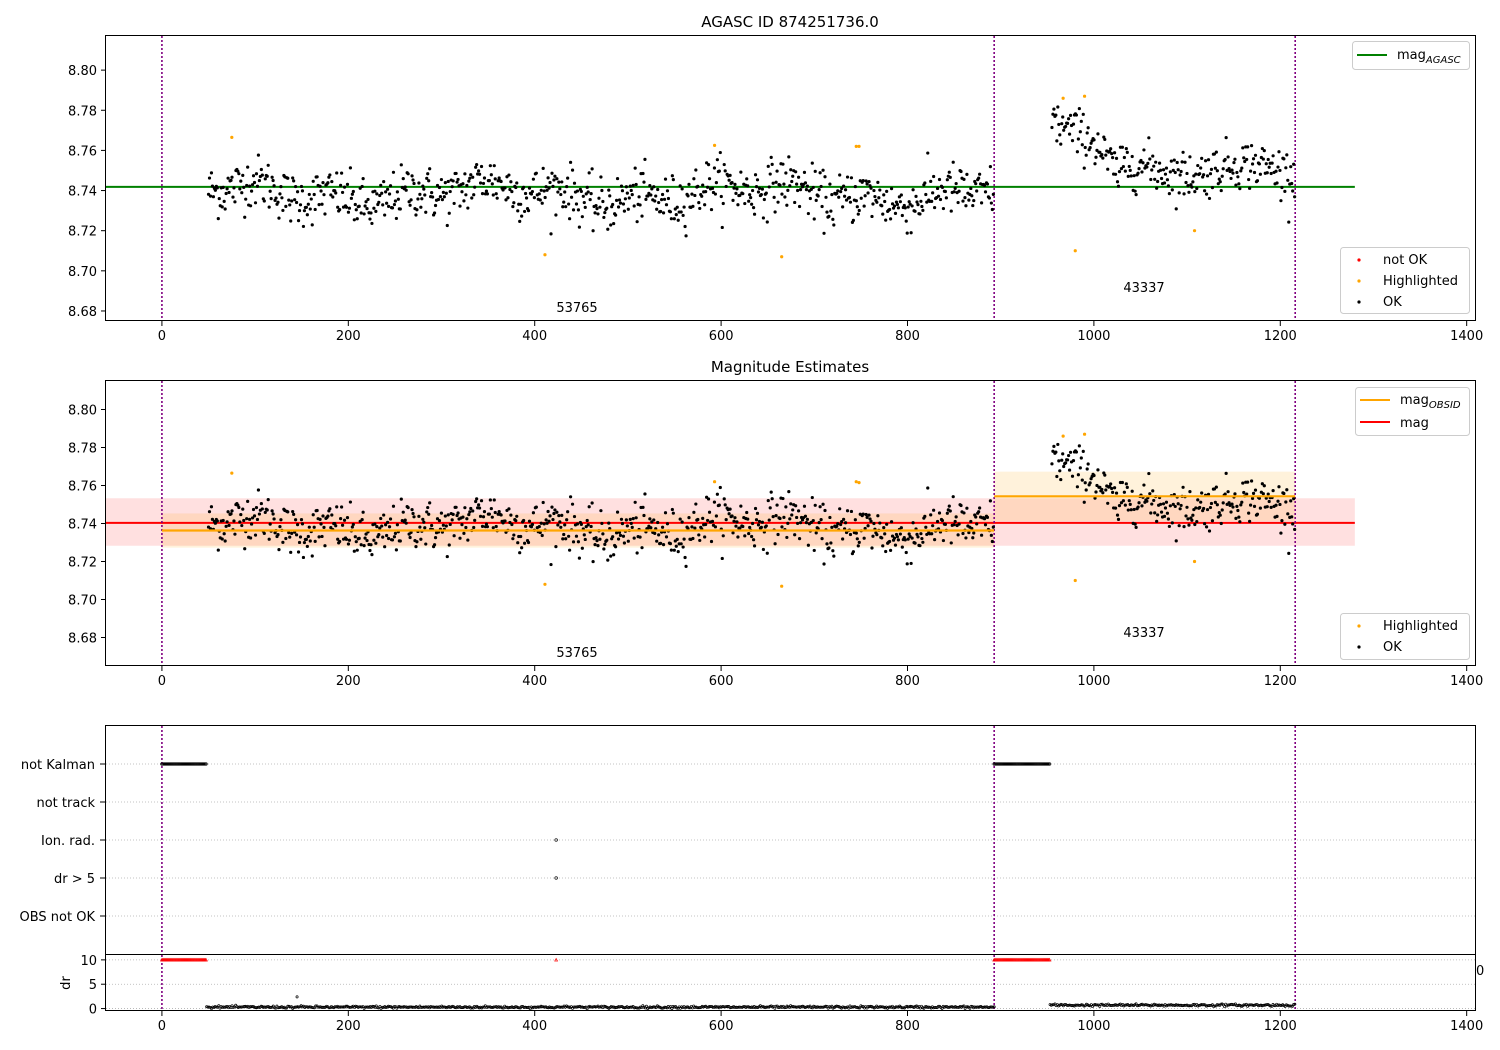  Describe the element at coordinates (721, 1026) in the screenshot. I see `x-tick-label: 600` at that location.